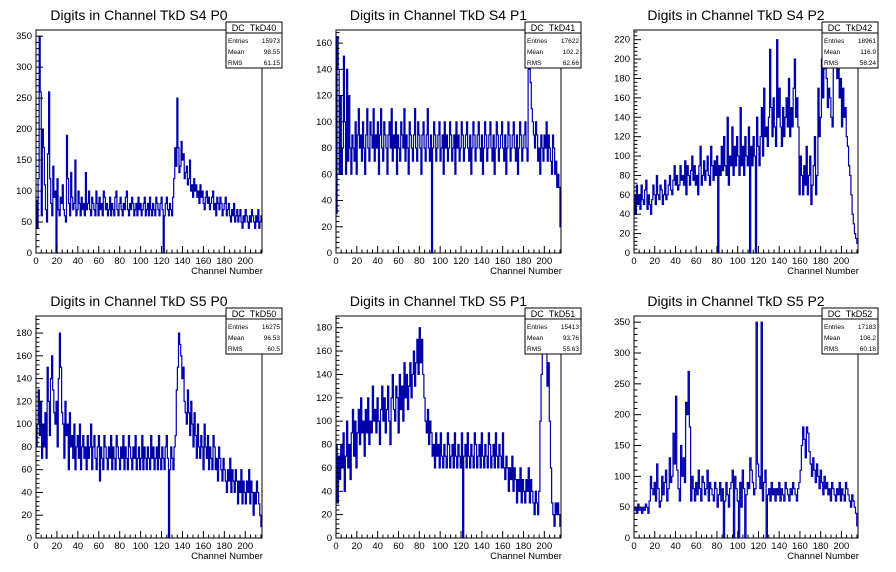 This screenshot has height=572, width=896. Describe the element at coordinates (622, 322) in the screenshot. I see `y-tick-label: 350` at that location.